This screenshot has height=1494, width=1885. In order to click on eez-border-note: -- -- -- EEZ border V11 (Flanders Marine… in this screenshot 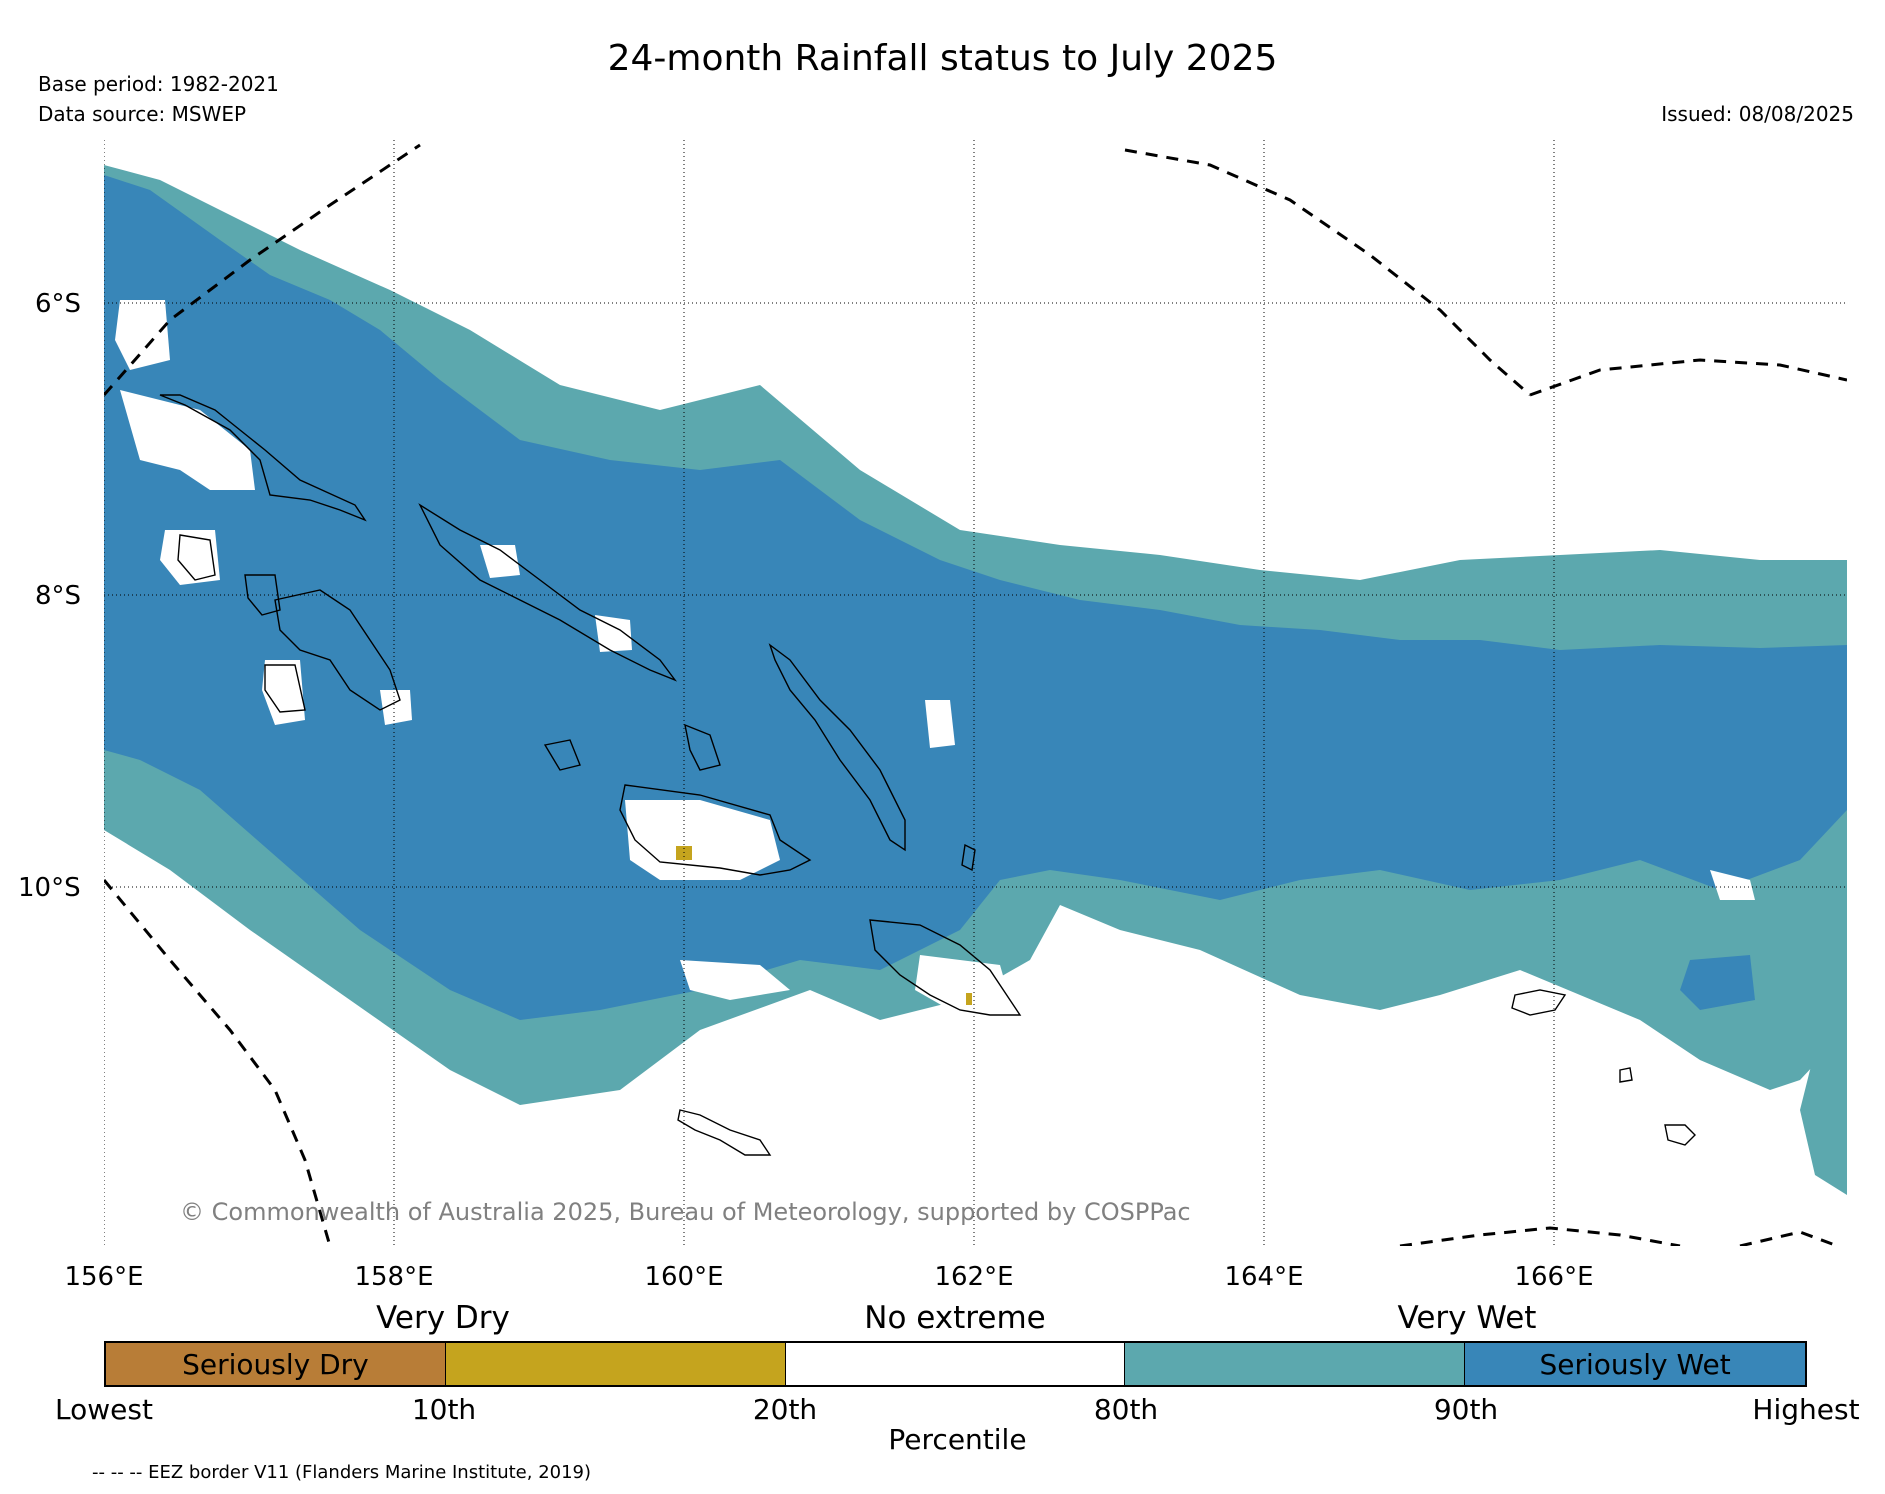, I will do `click(342, 1472)`.